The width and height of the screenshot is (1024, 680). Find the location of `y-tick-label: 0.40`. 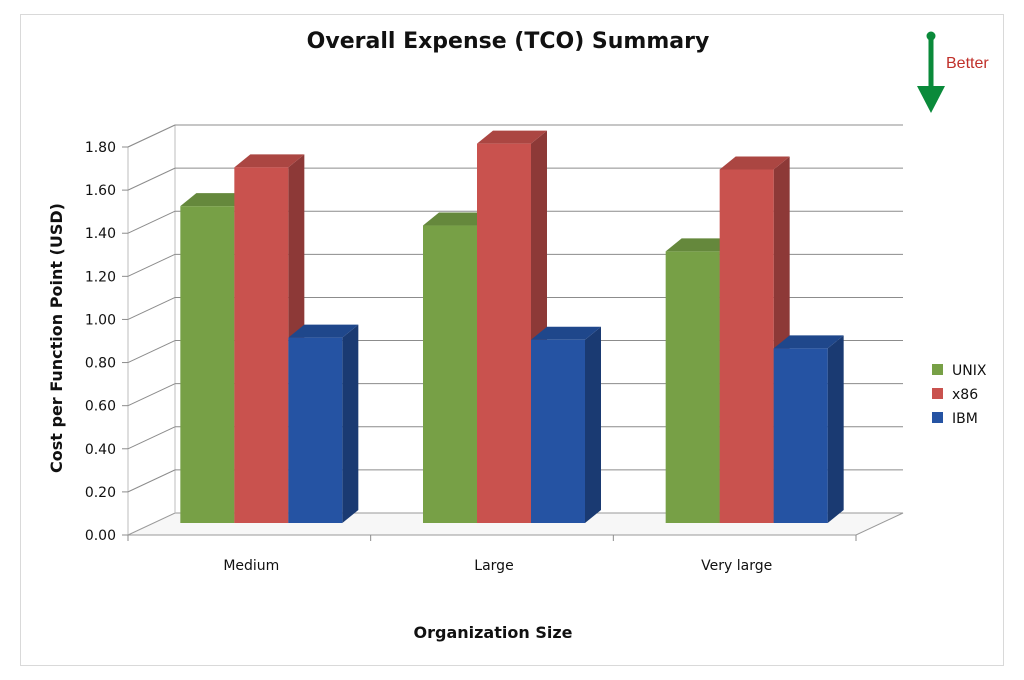

y-tick-label: 0.40 is located at coordinates (100, 450).